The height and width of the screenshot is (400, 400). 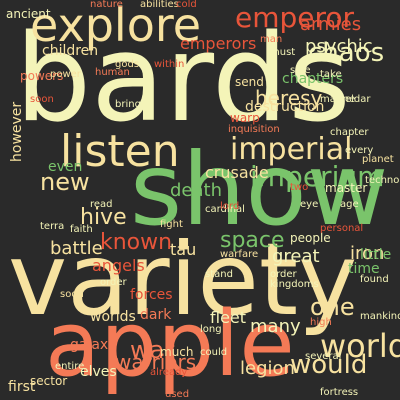 What do you see at coordinates (70, 51) in the screenshot?
I see `word-children: children` at bounding box center [70, 51].